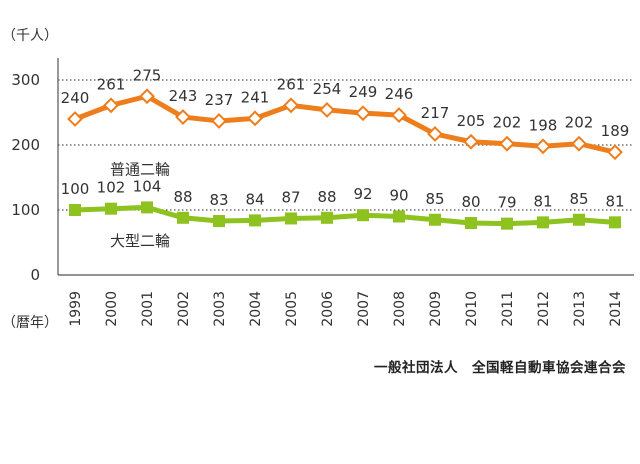 This screenshot has height=464, width=640. Describe the element at coordinates (327, 89) in the screenshot. I see `data-label: 254` at that location.